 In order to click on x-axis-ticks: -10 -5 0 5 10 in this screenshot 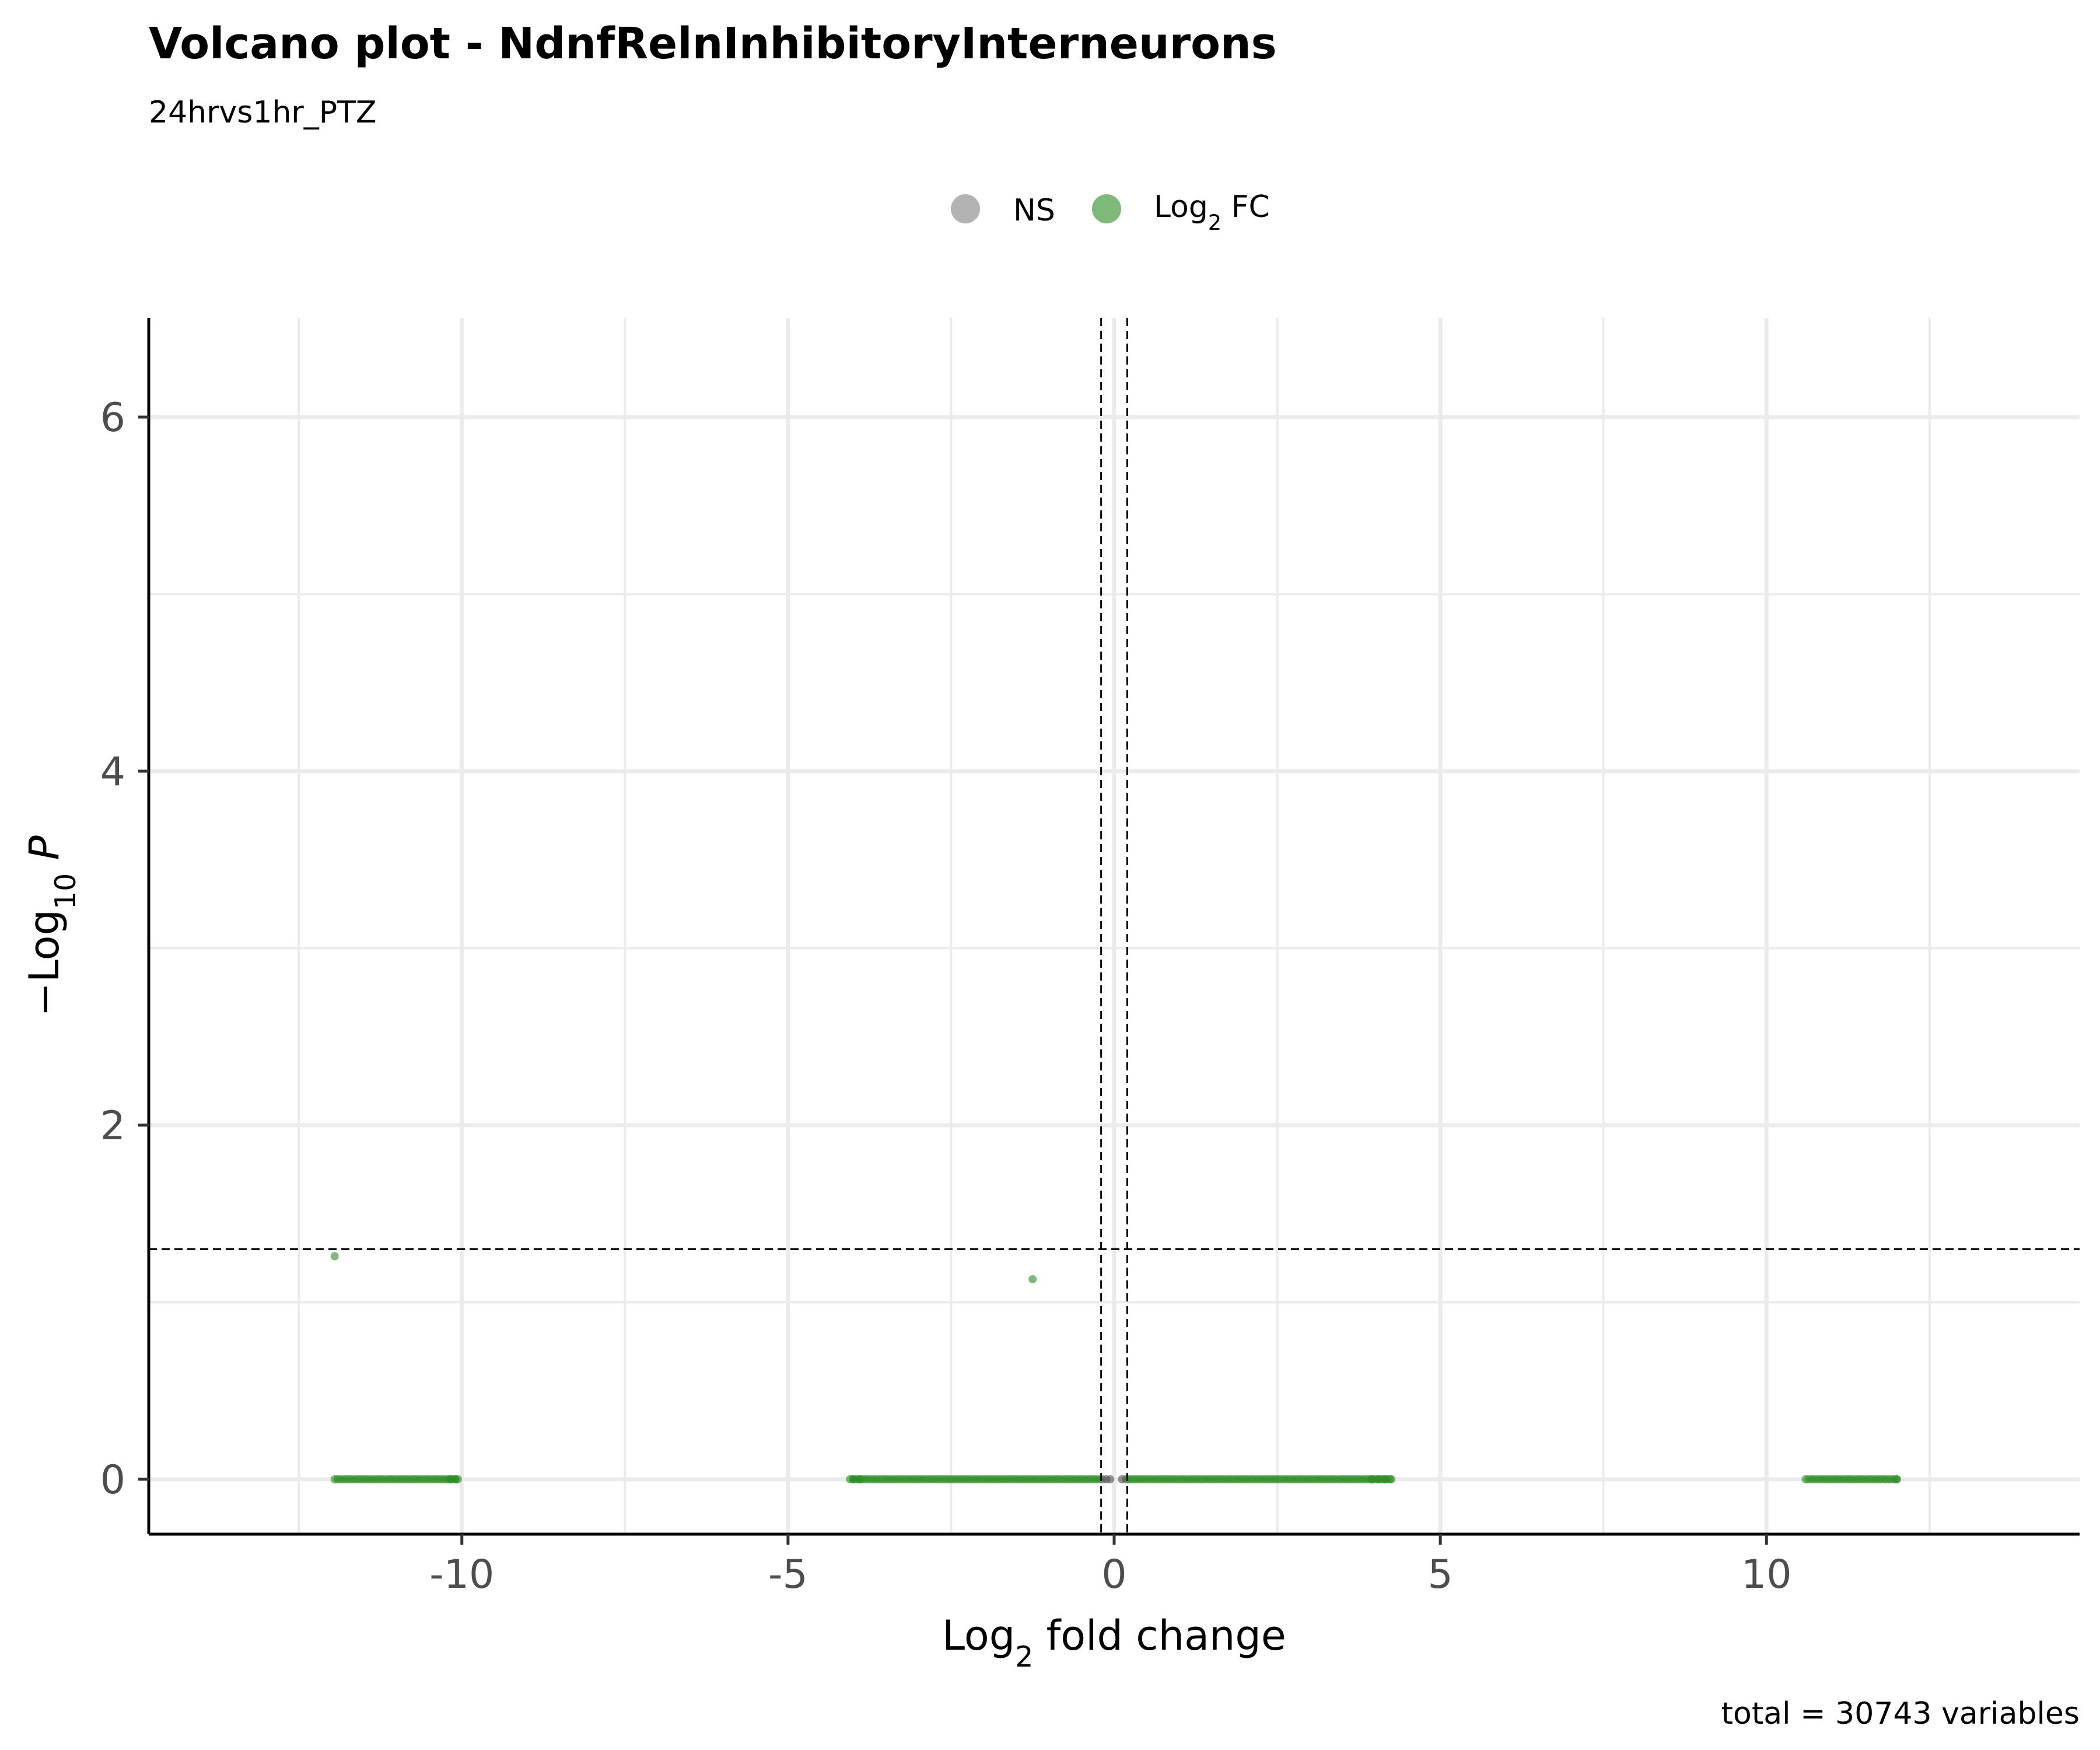, I will do `click(1110, 1566)`.